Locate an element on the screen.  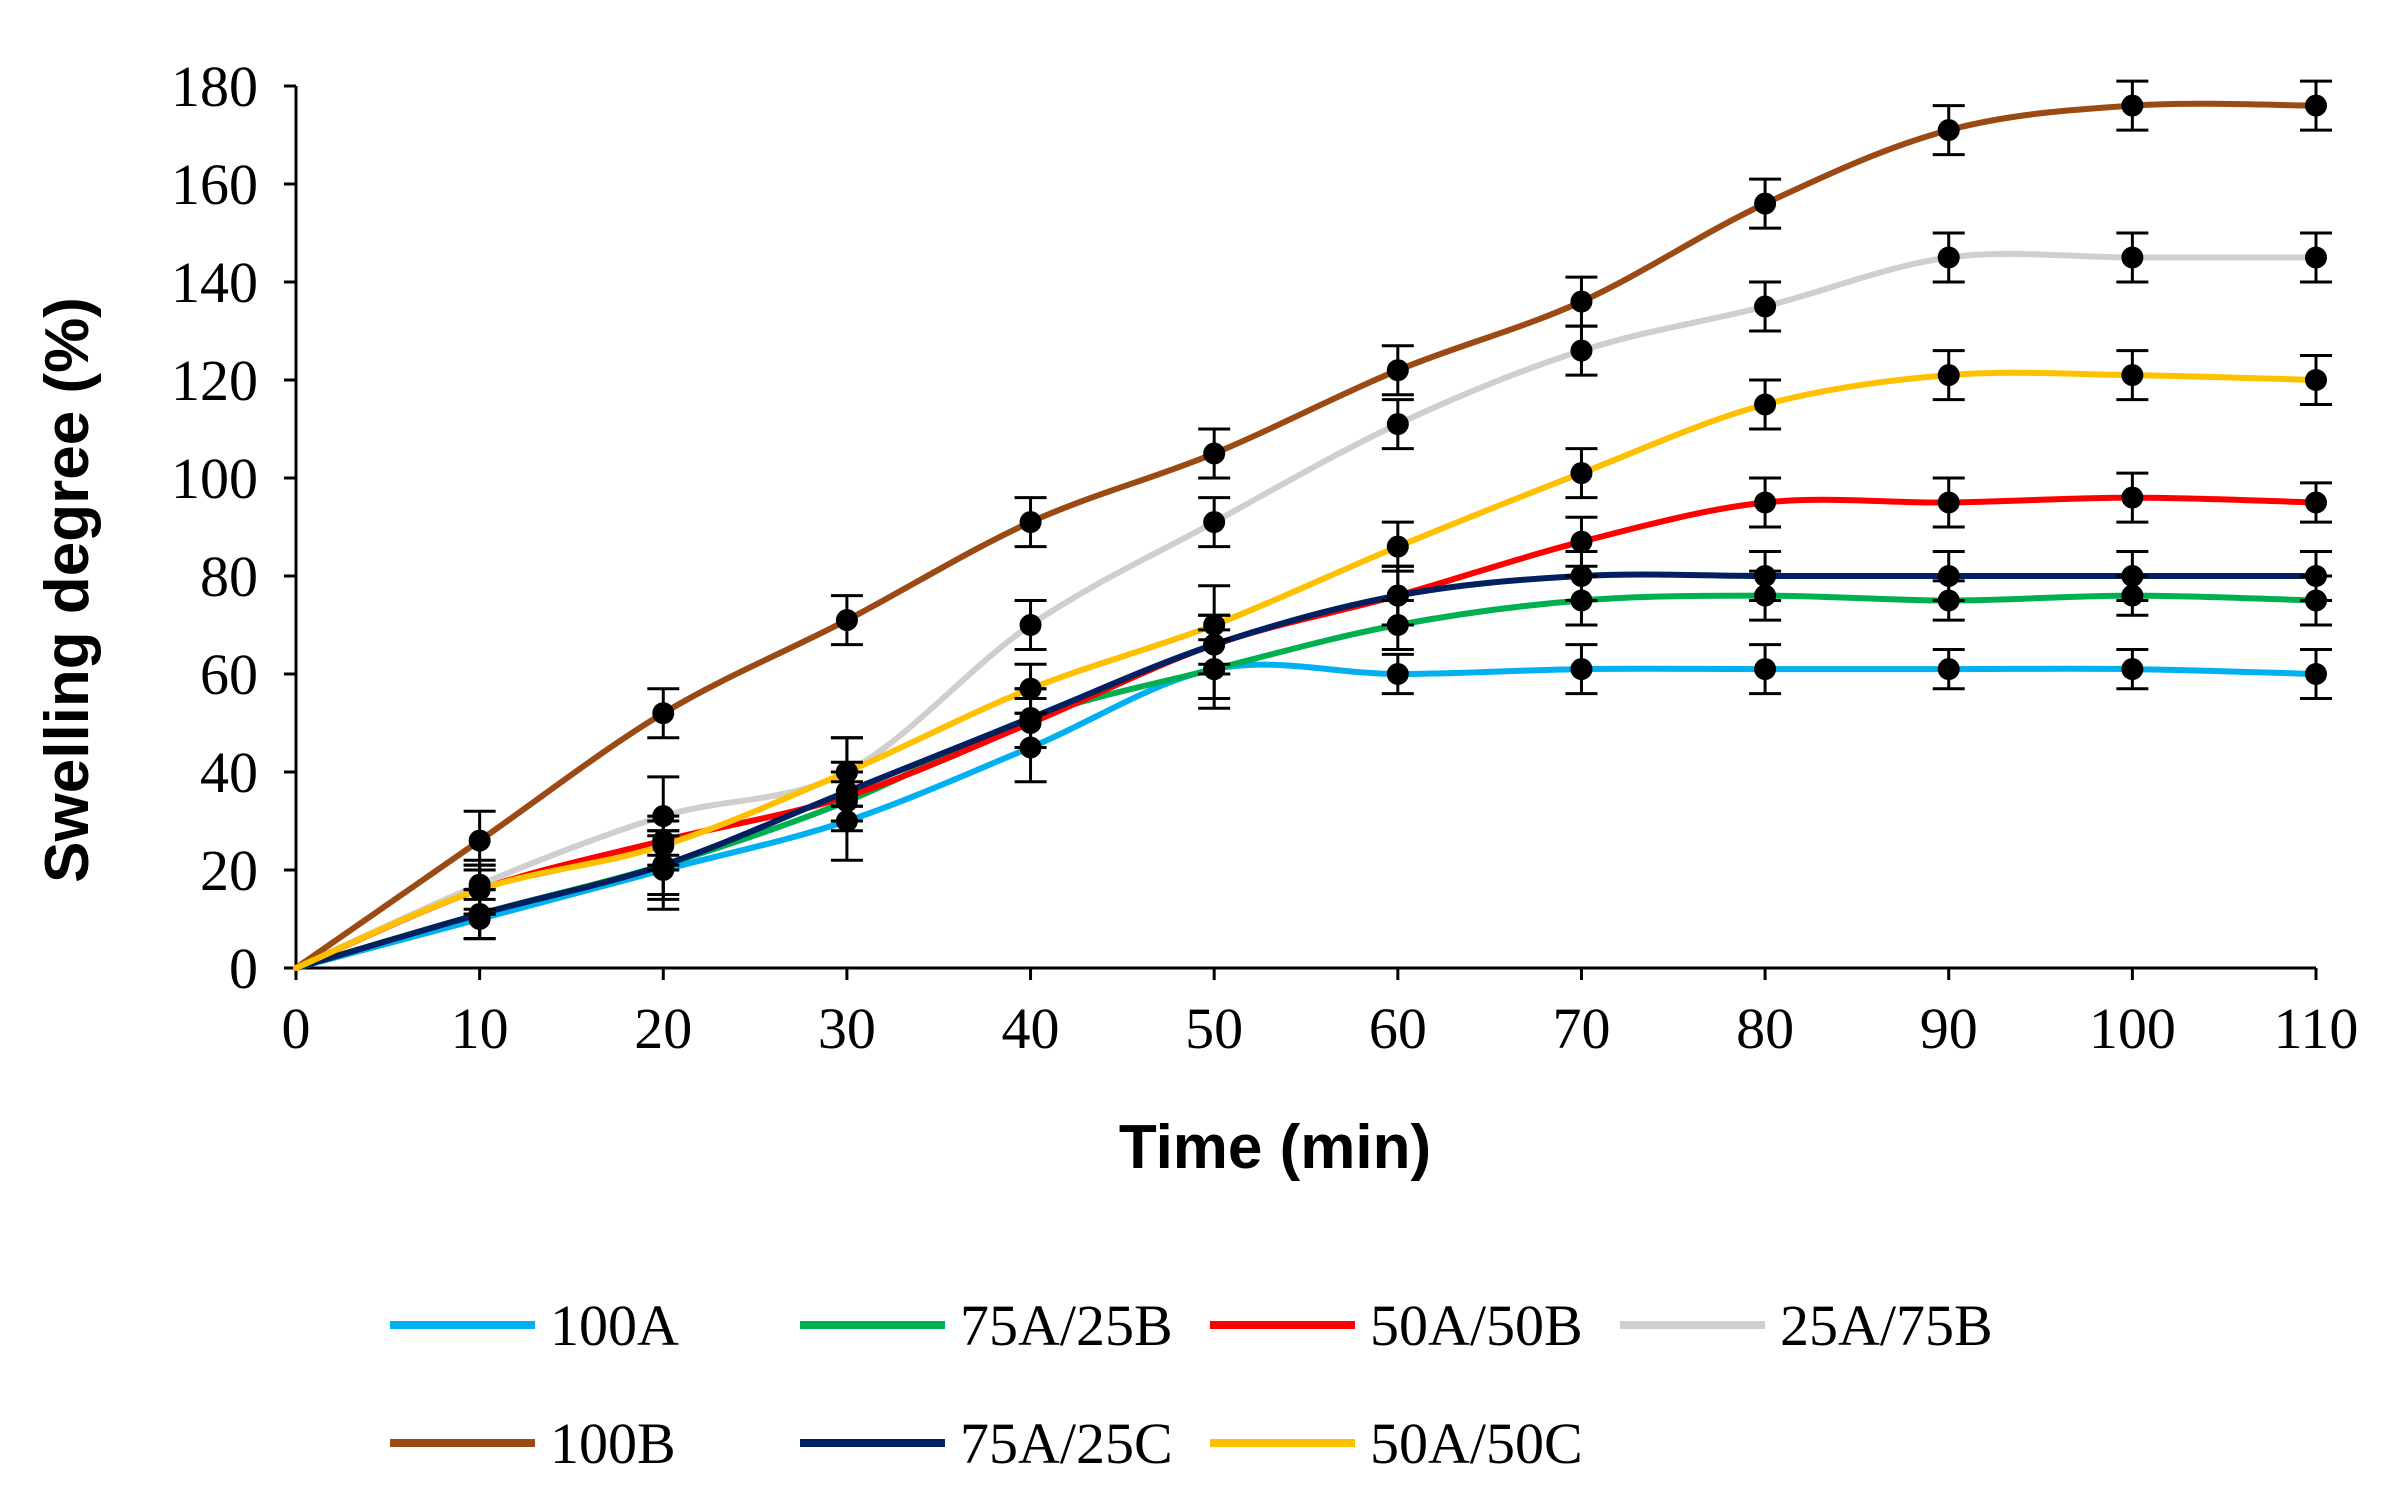
y-tick-label: 160 is located at coordinates (214, 184).